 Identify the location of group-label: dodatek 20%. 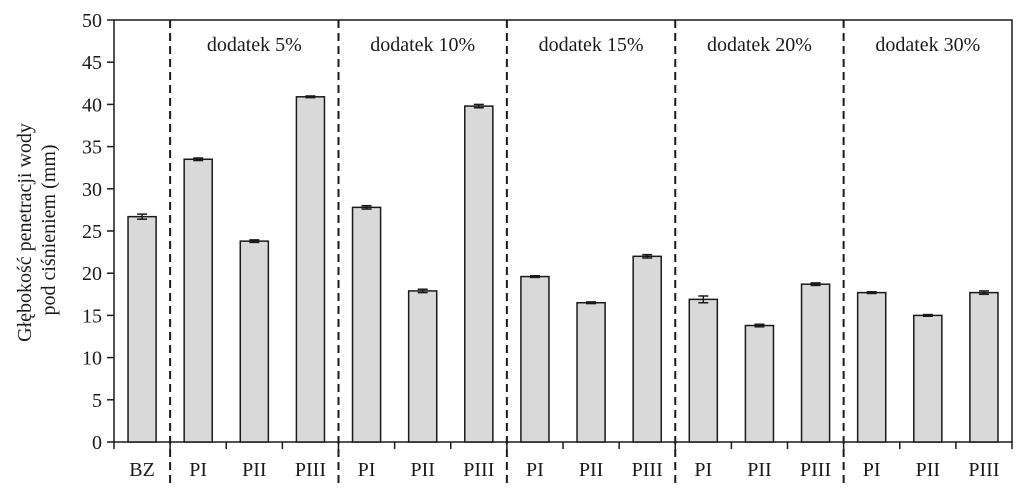
(759, 45).